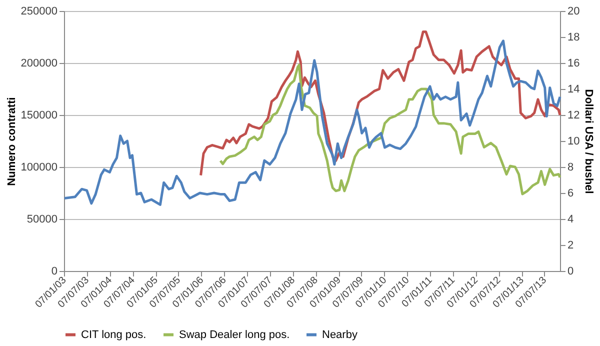 The height and width of the screenshot is (346, 600). I want to click on y-tick-label: 50000, so click(42, 220).